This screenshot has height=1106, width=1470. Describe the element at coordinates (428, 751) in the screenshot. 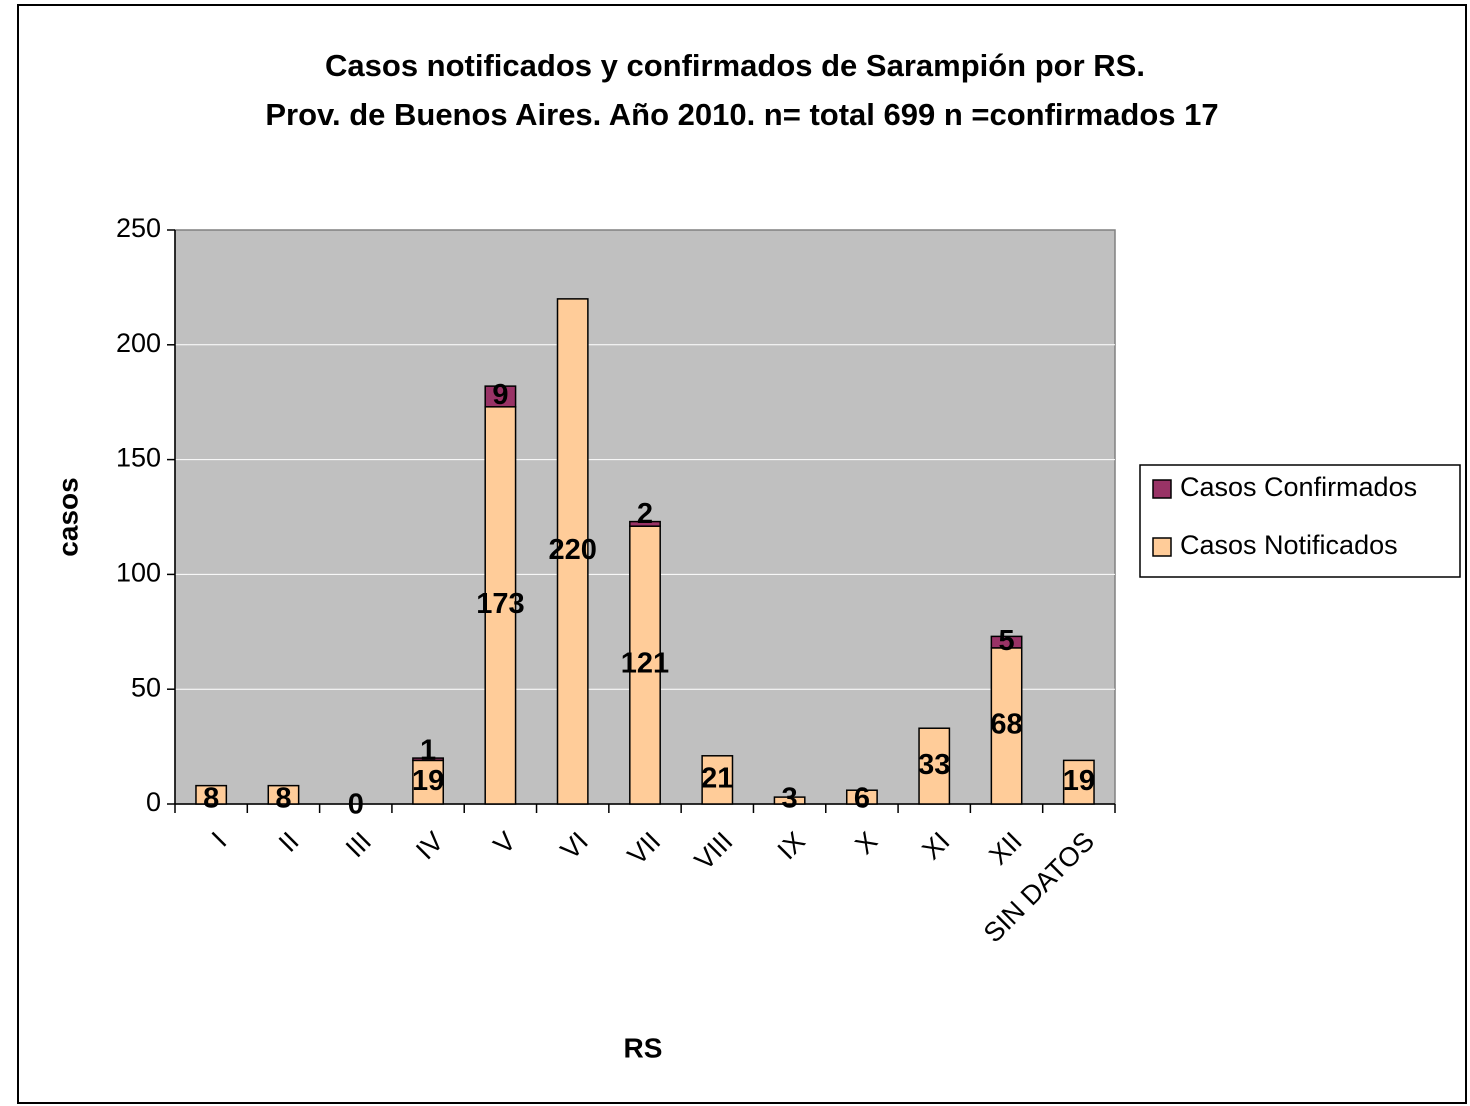

I see `data-label: 1` at that location.